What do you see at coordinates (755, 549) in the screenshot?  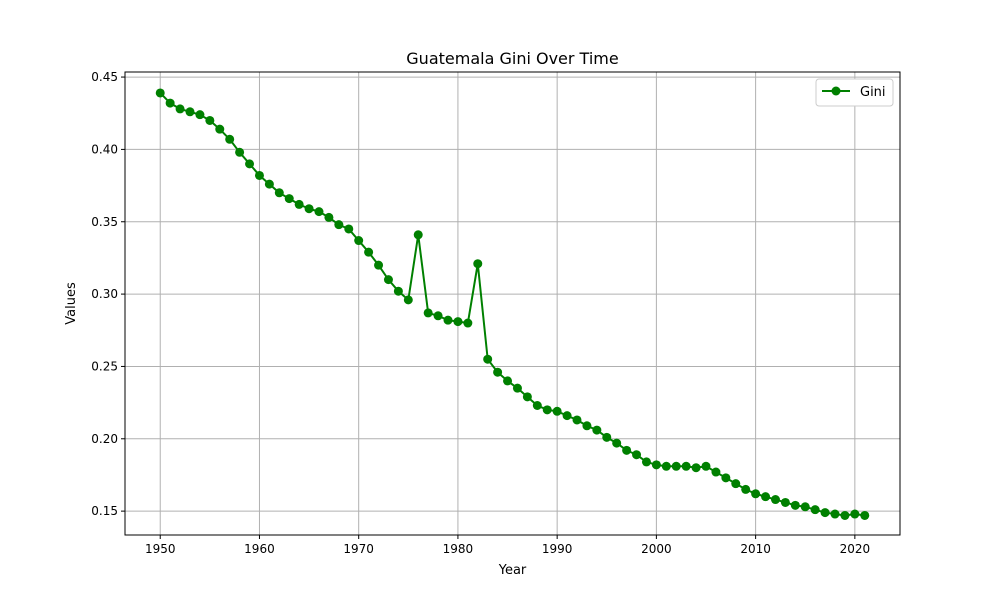 I see `x-tick-label: 2010` at bounding box center [755, 549].